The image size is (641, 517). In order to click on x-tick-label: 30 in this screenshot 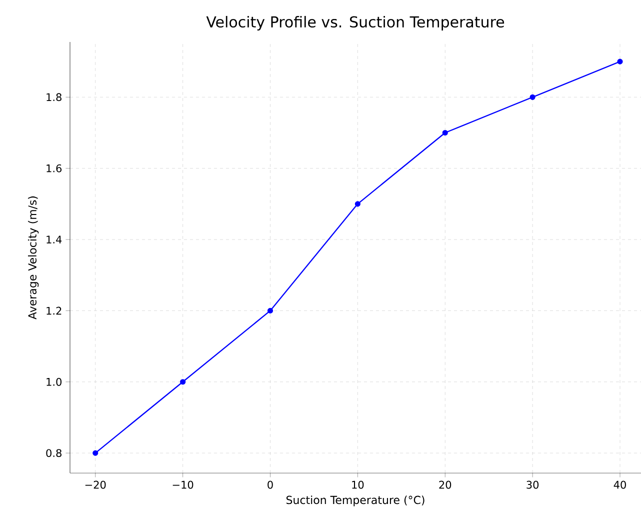, I will do `click(532, 484)`.